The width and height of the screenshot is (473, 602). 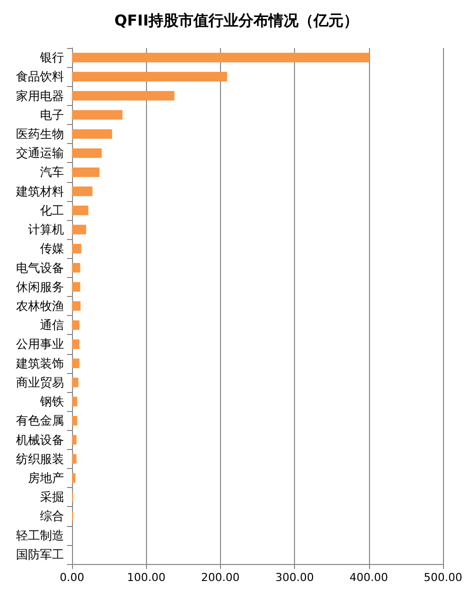 What do you see at coordinates (220, 577) in the screenshot?
I see `x-tick-label: 200.00` at bounding box center [220, 577].